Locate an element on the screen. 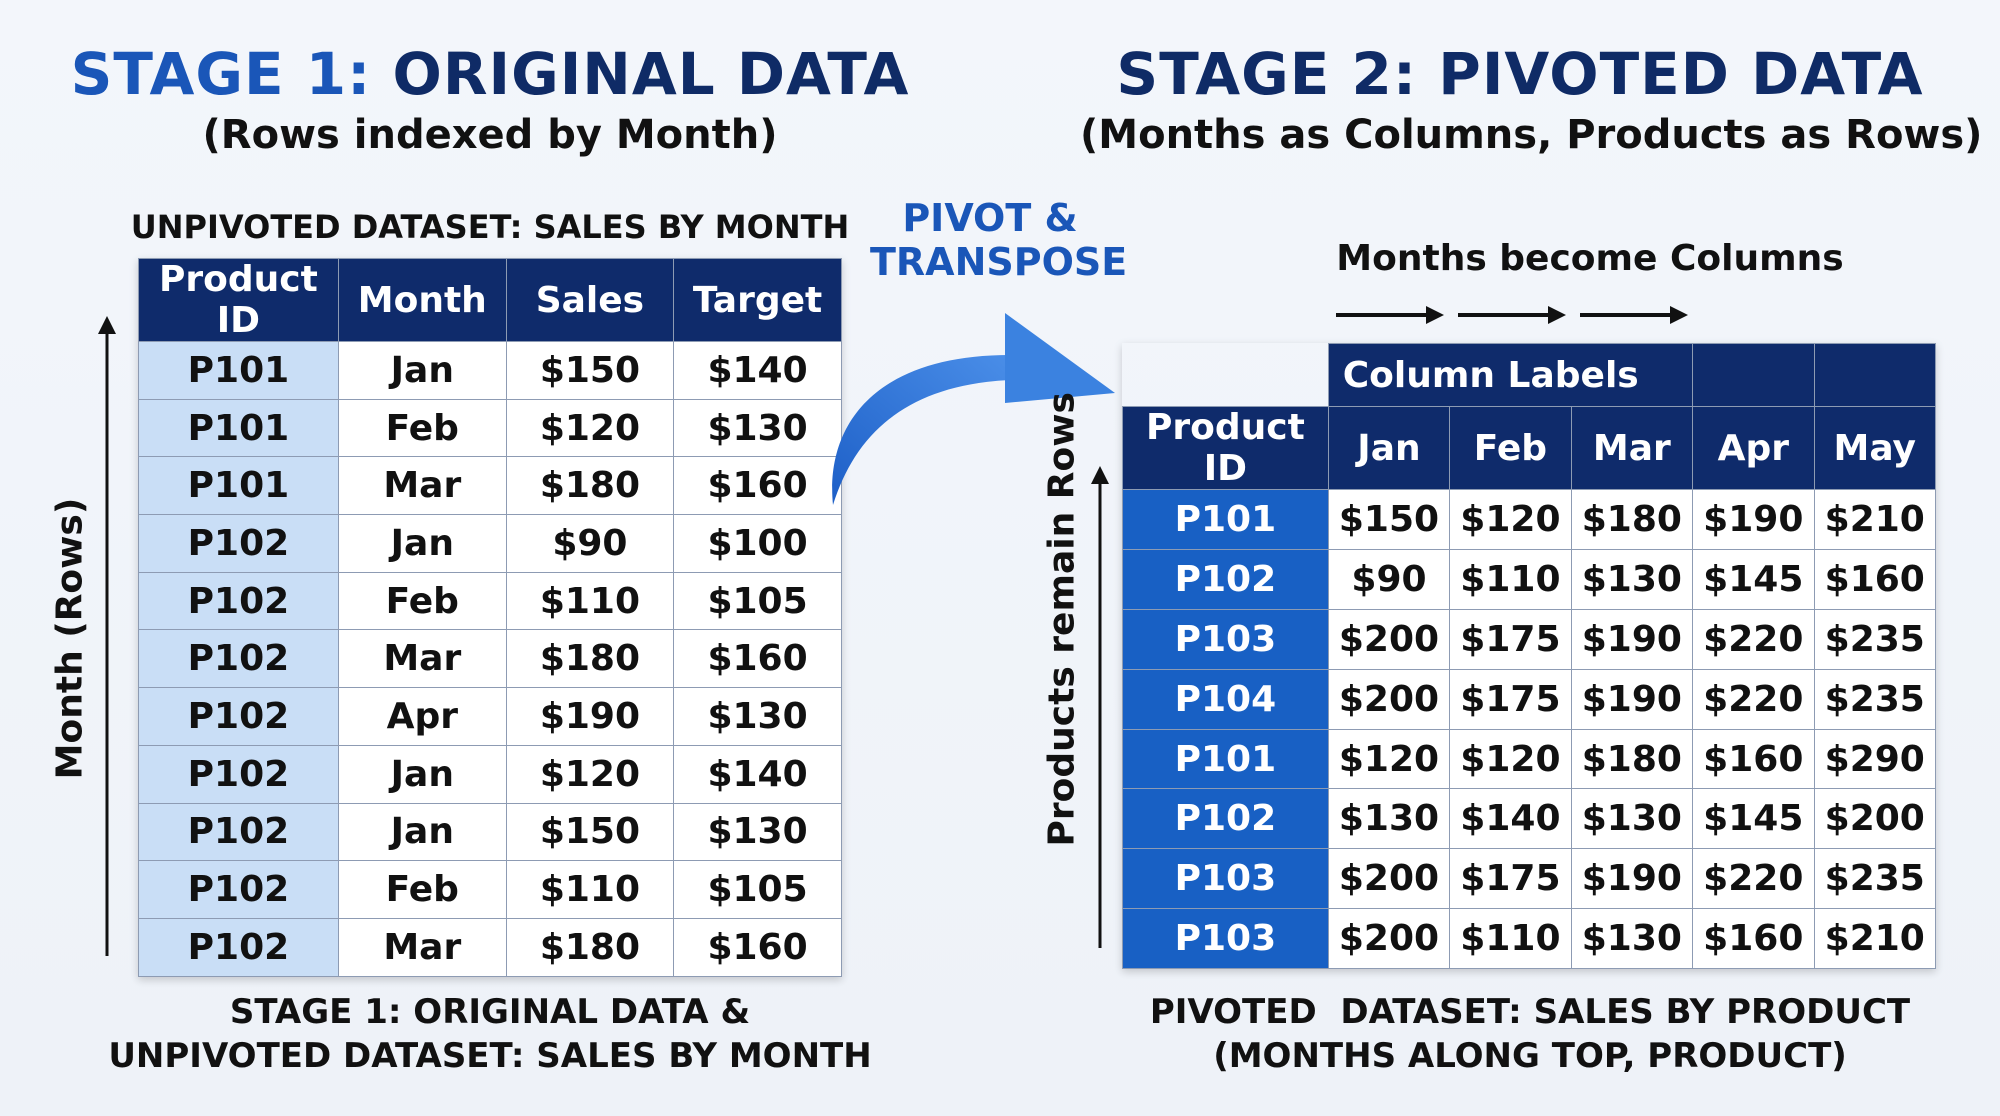  months-arrows is located at coordinates (1512, 315).